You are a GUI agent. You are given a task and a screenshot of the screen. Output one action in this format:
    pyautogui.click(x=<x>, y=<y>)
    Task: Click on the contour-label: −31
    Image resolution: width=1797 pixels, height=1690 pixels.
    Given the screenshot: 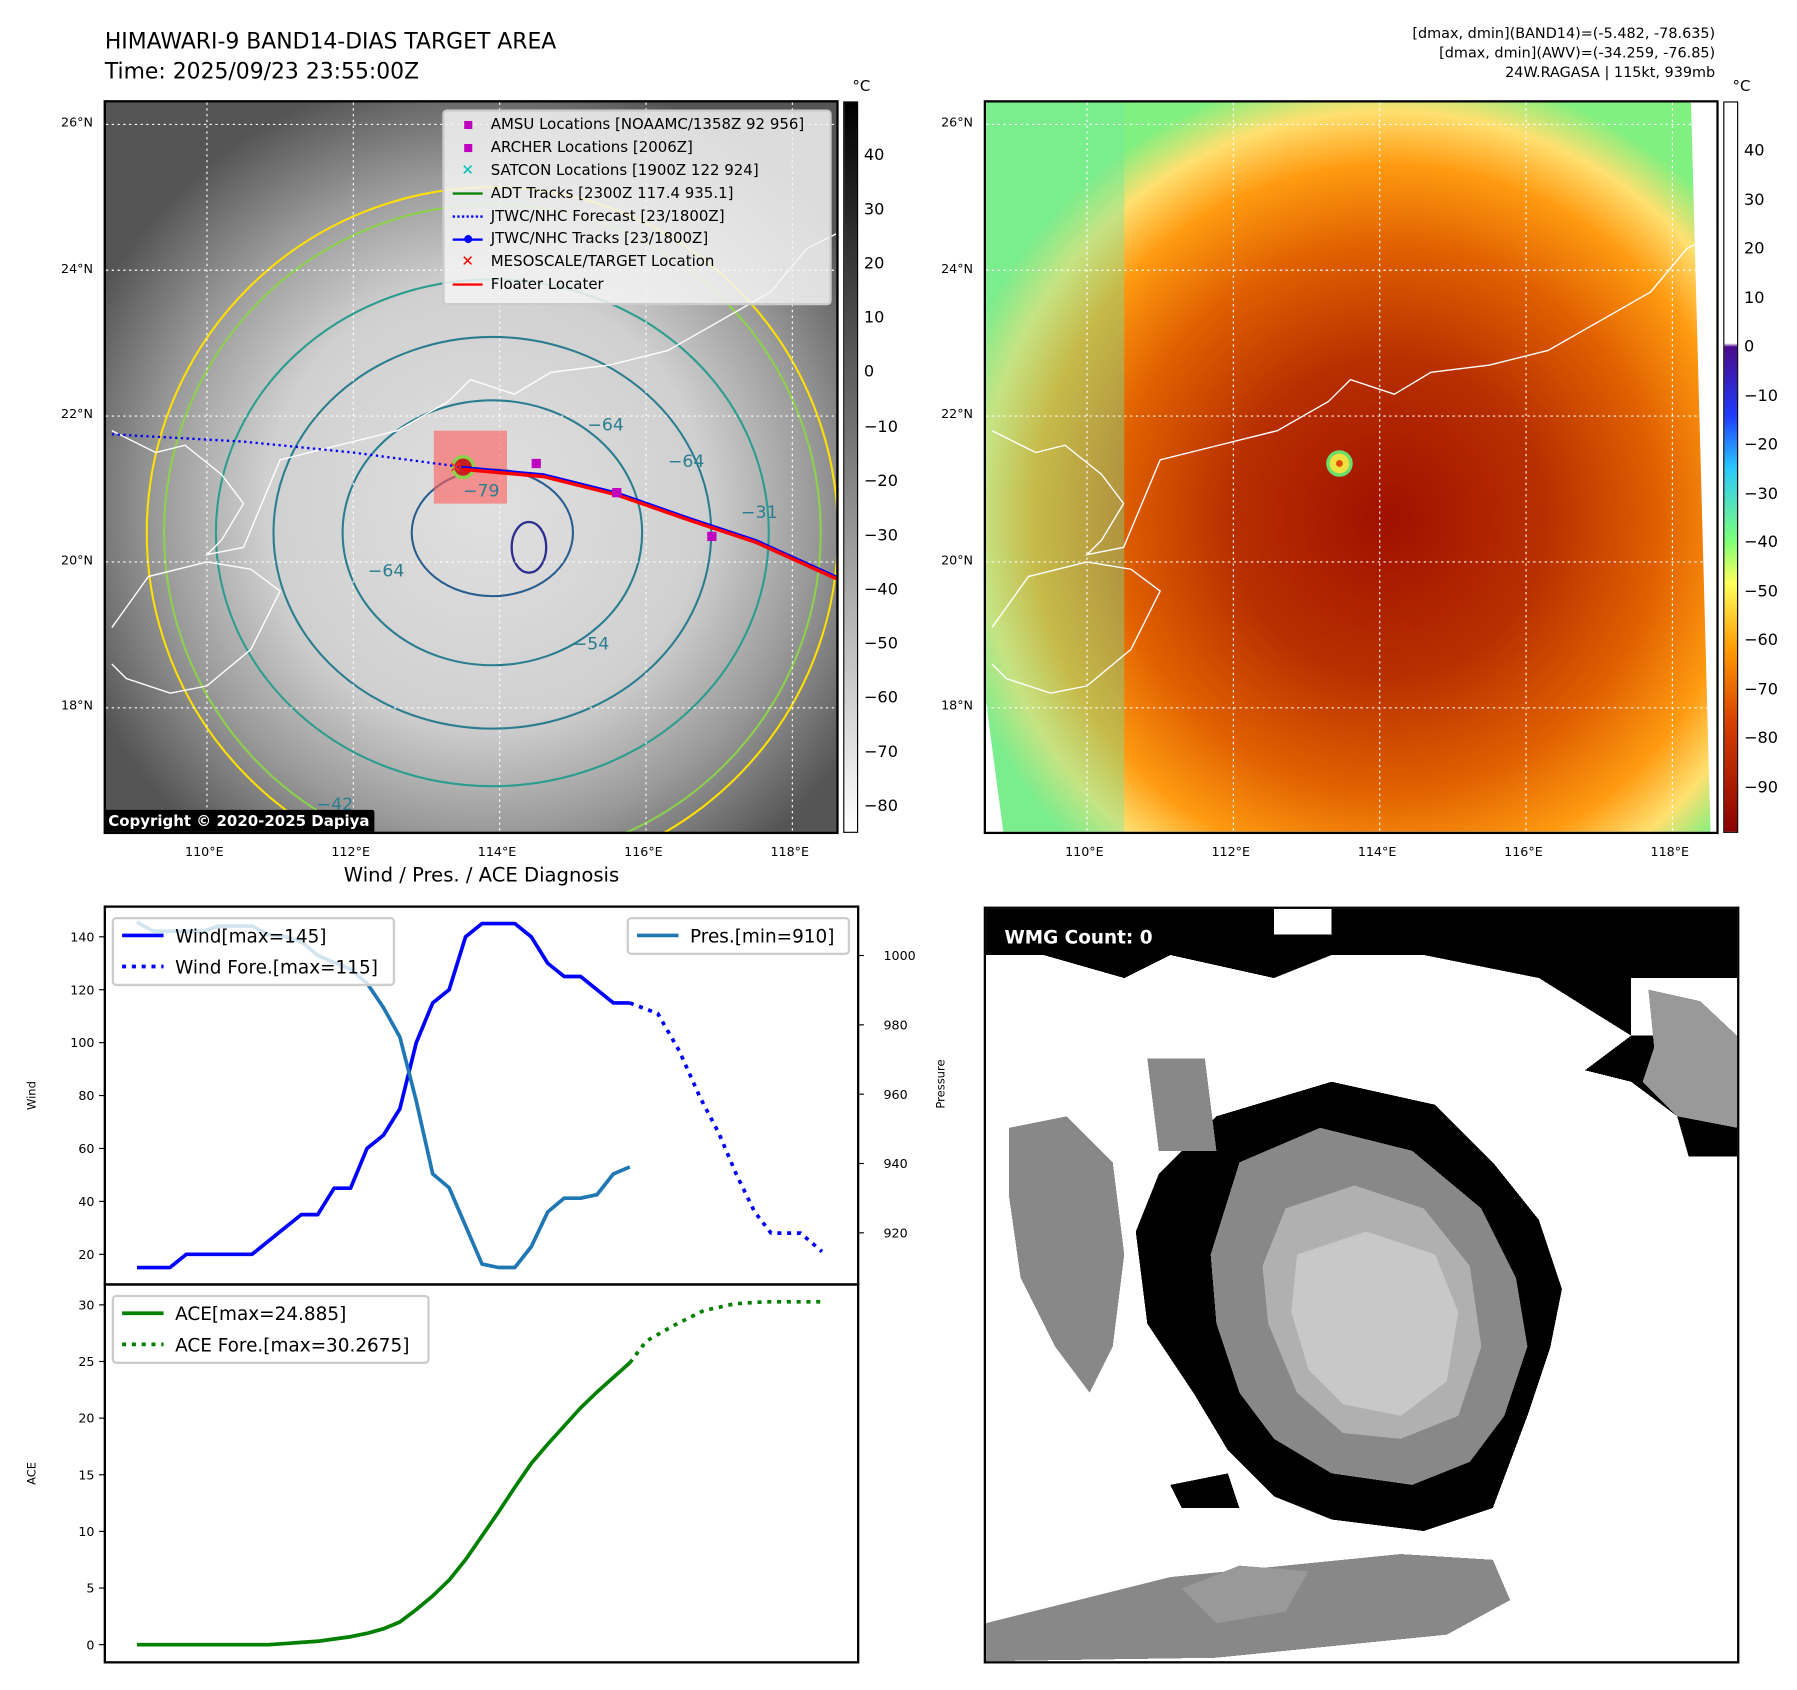 What is the action you would take?
    pyautogui.click(x=759, y=513)
    